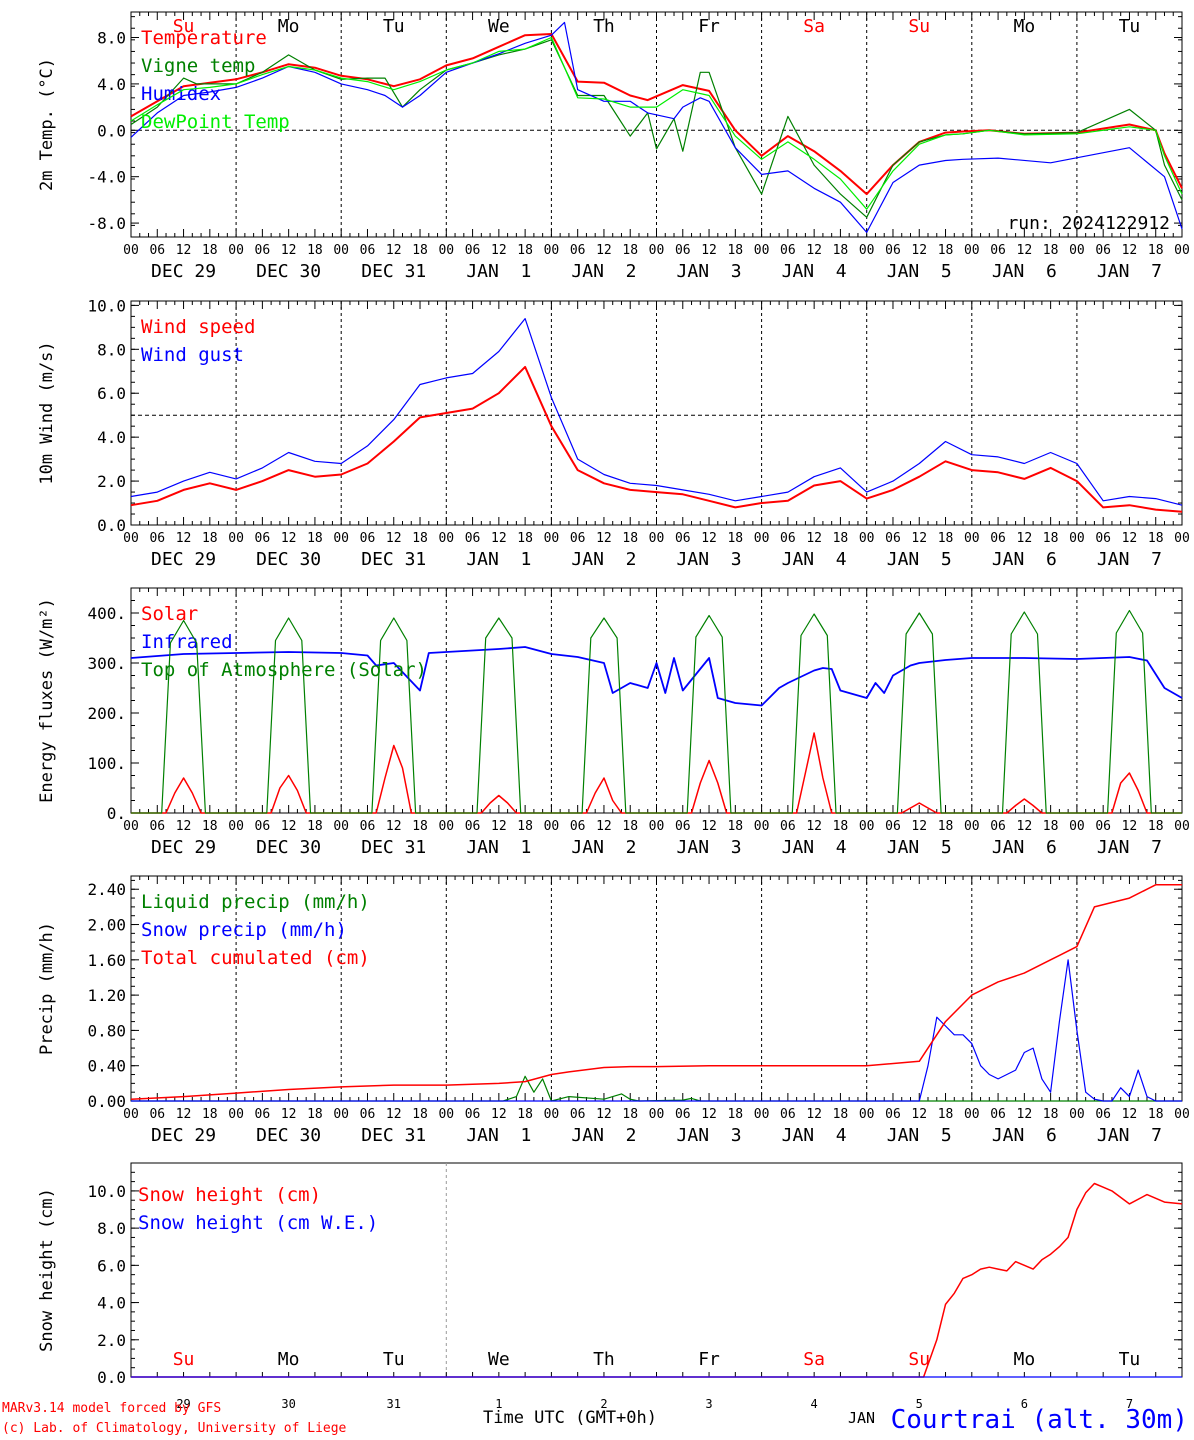 The image size is (1194, 1440). What do you see at coordinates (1129, 1404) in the screenshot?
I see `day-number-label: 7` at bounding box center [1129, 1404].